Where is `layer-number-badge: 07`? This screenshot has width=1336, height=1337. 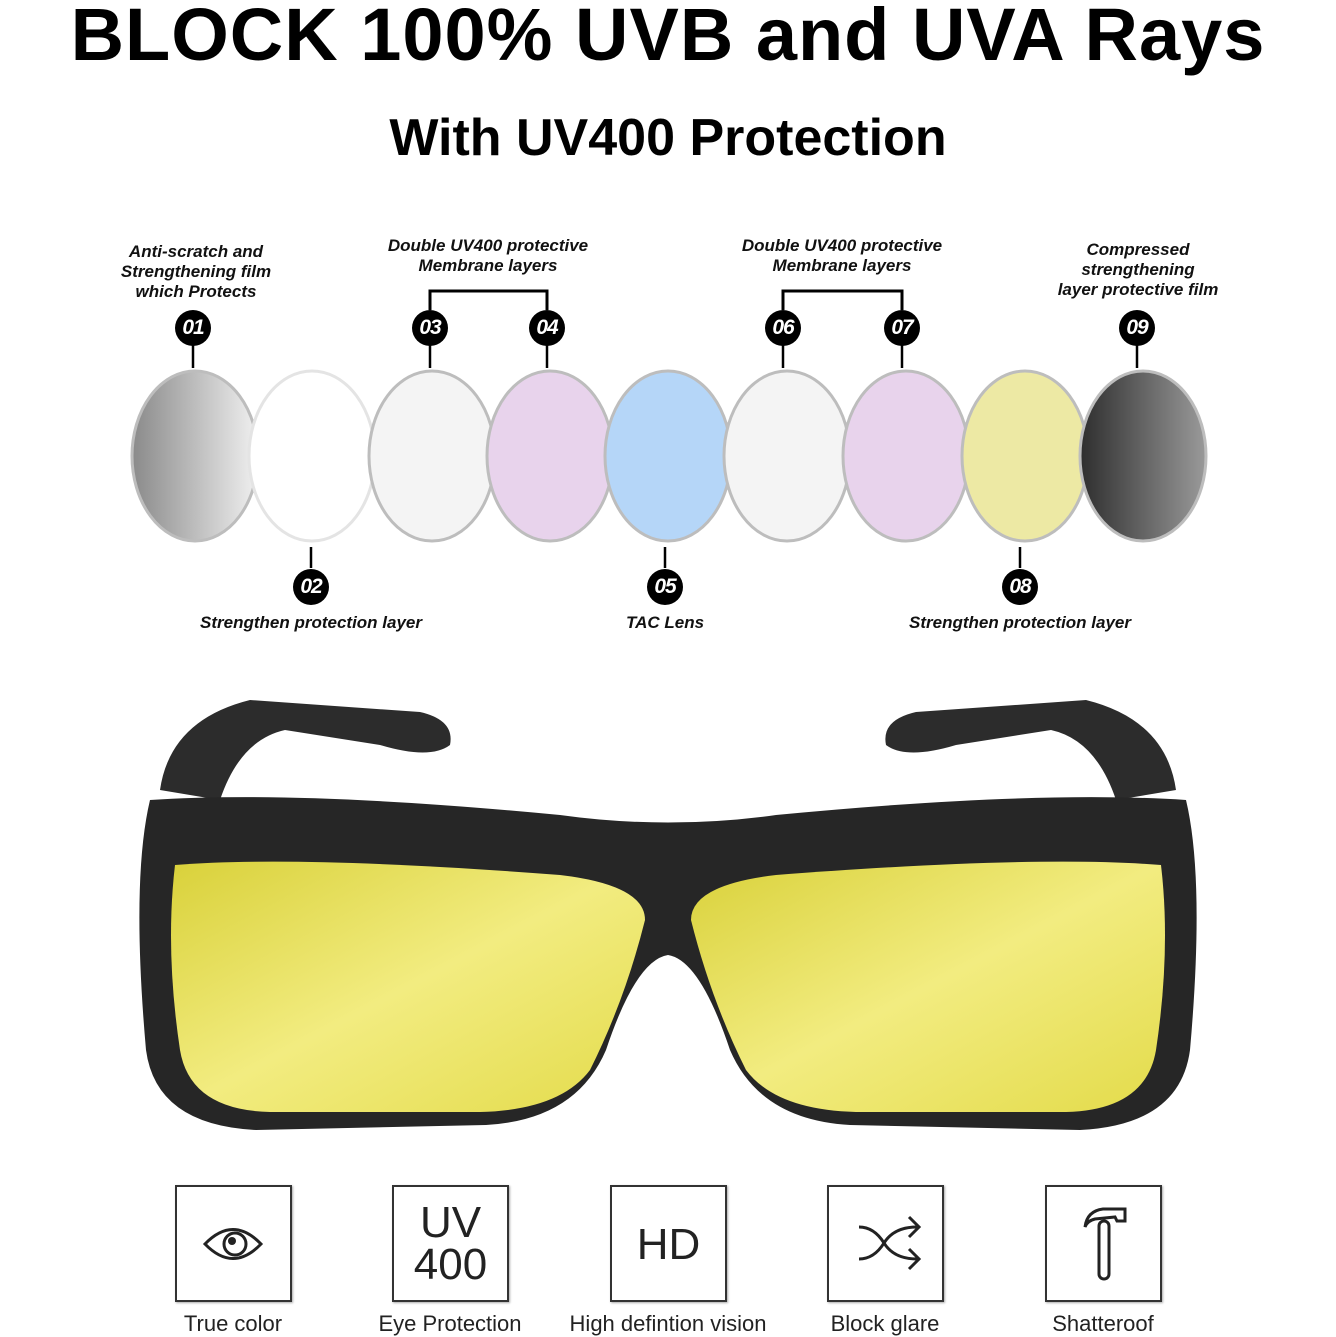 layer-number-badge: 07 is located at coordinates (902, 328).